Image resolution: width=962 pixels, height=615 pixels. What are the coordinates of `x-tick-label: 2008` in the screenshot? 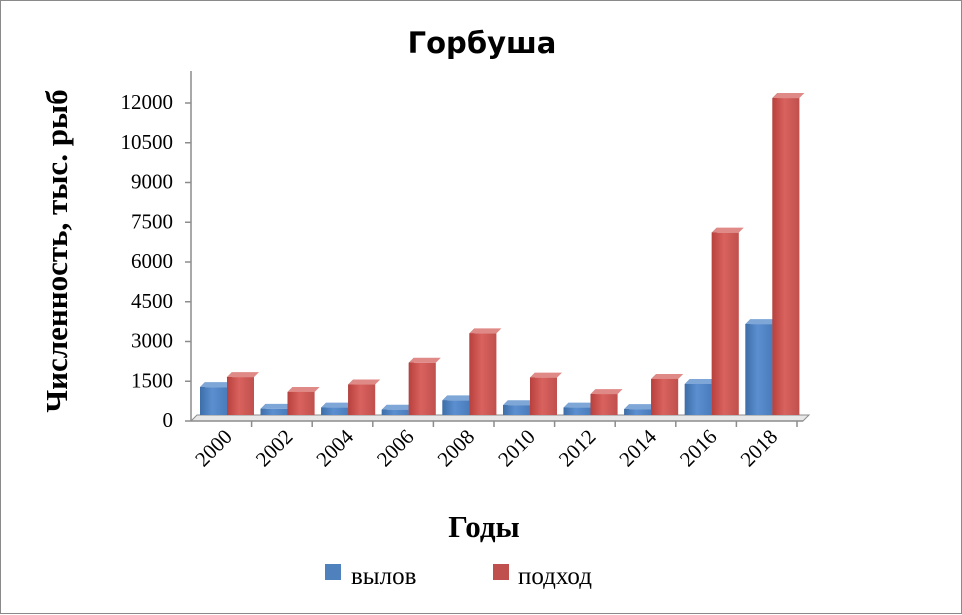 It's located at (456, 448).